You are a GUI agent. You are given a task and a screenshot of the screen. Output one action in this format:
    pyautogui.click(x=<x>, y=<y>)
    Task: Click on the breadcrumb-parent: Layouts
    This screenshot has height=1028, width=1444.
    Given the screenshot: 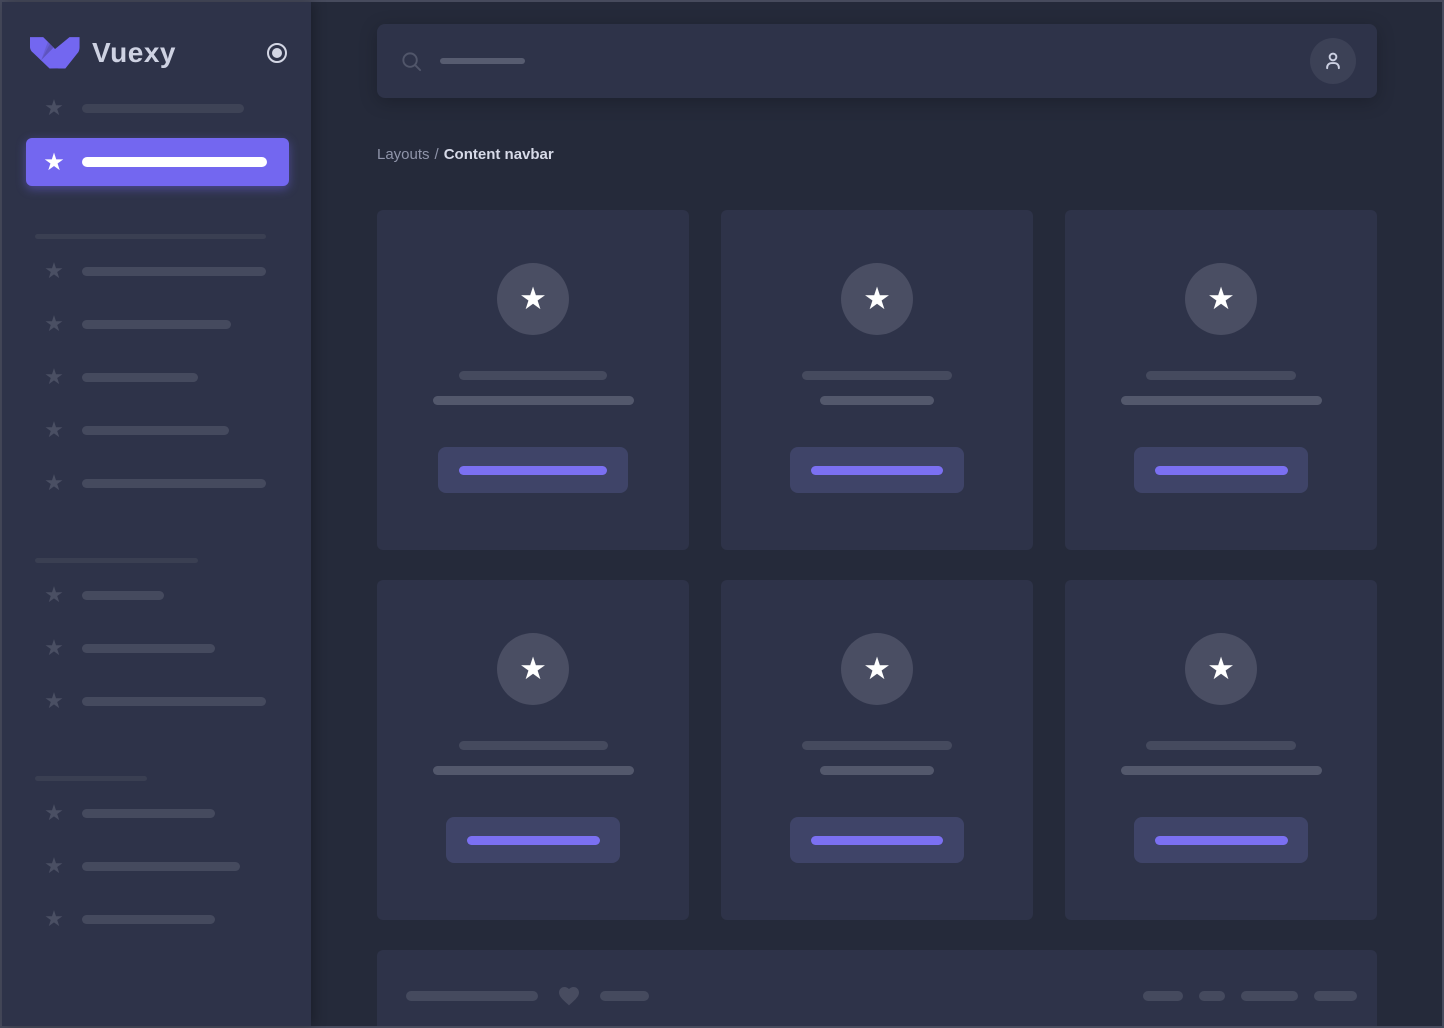 What is the action you would take?
    pyautogui.click(x=403, y=154)
    